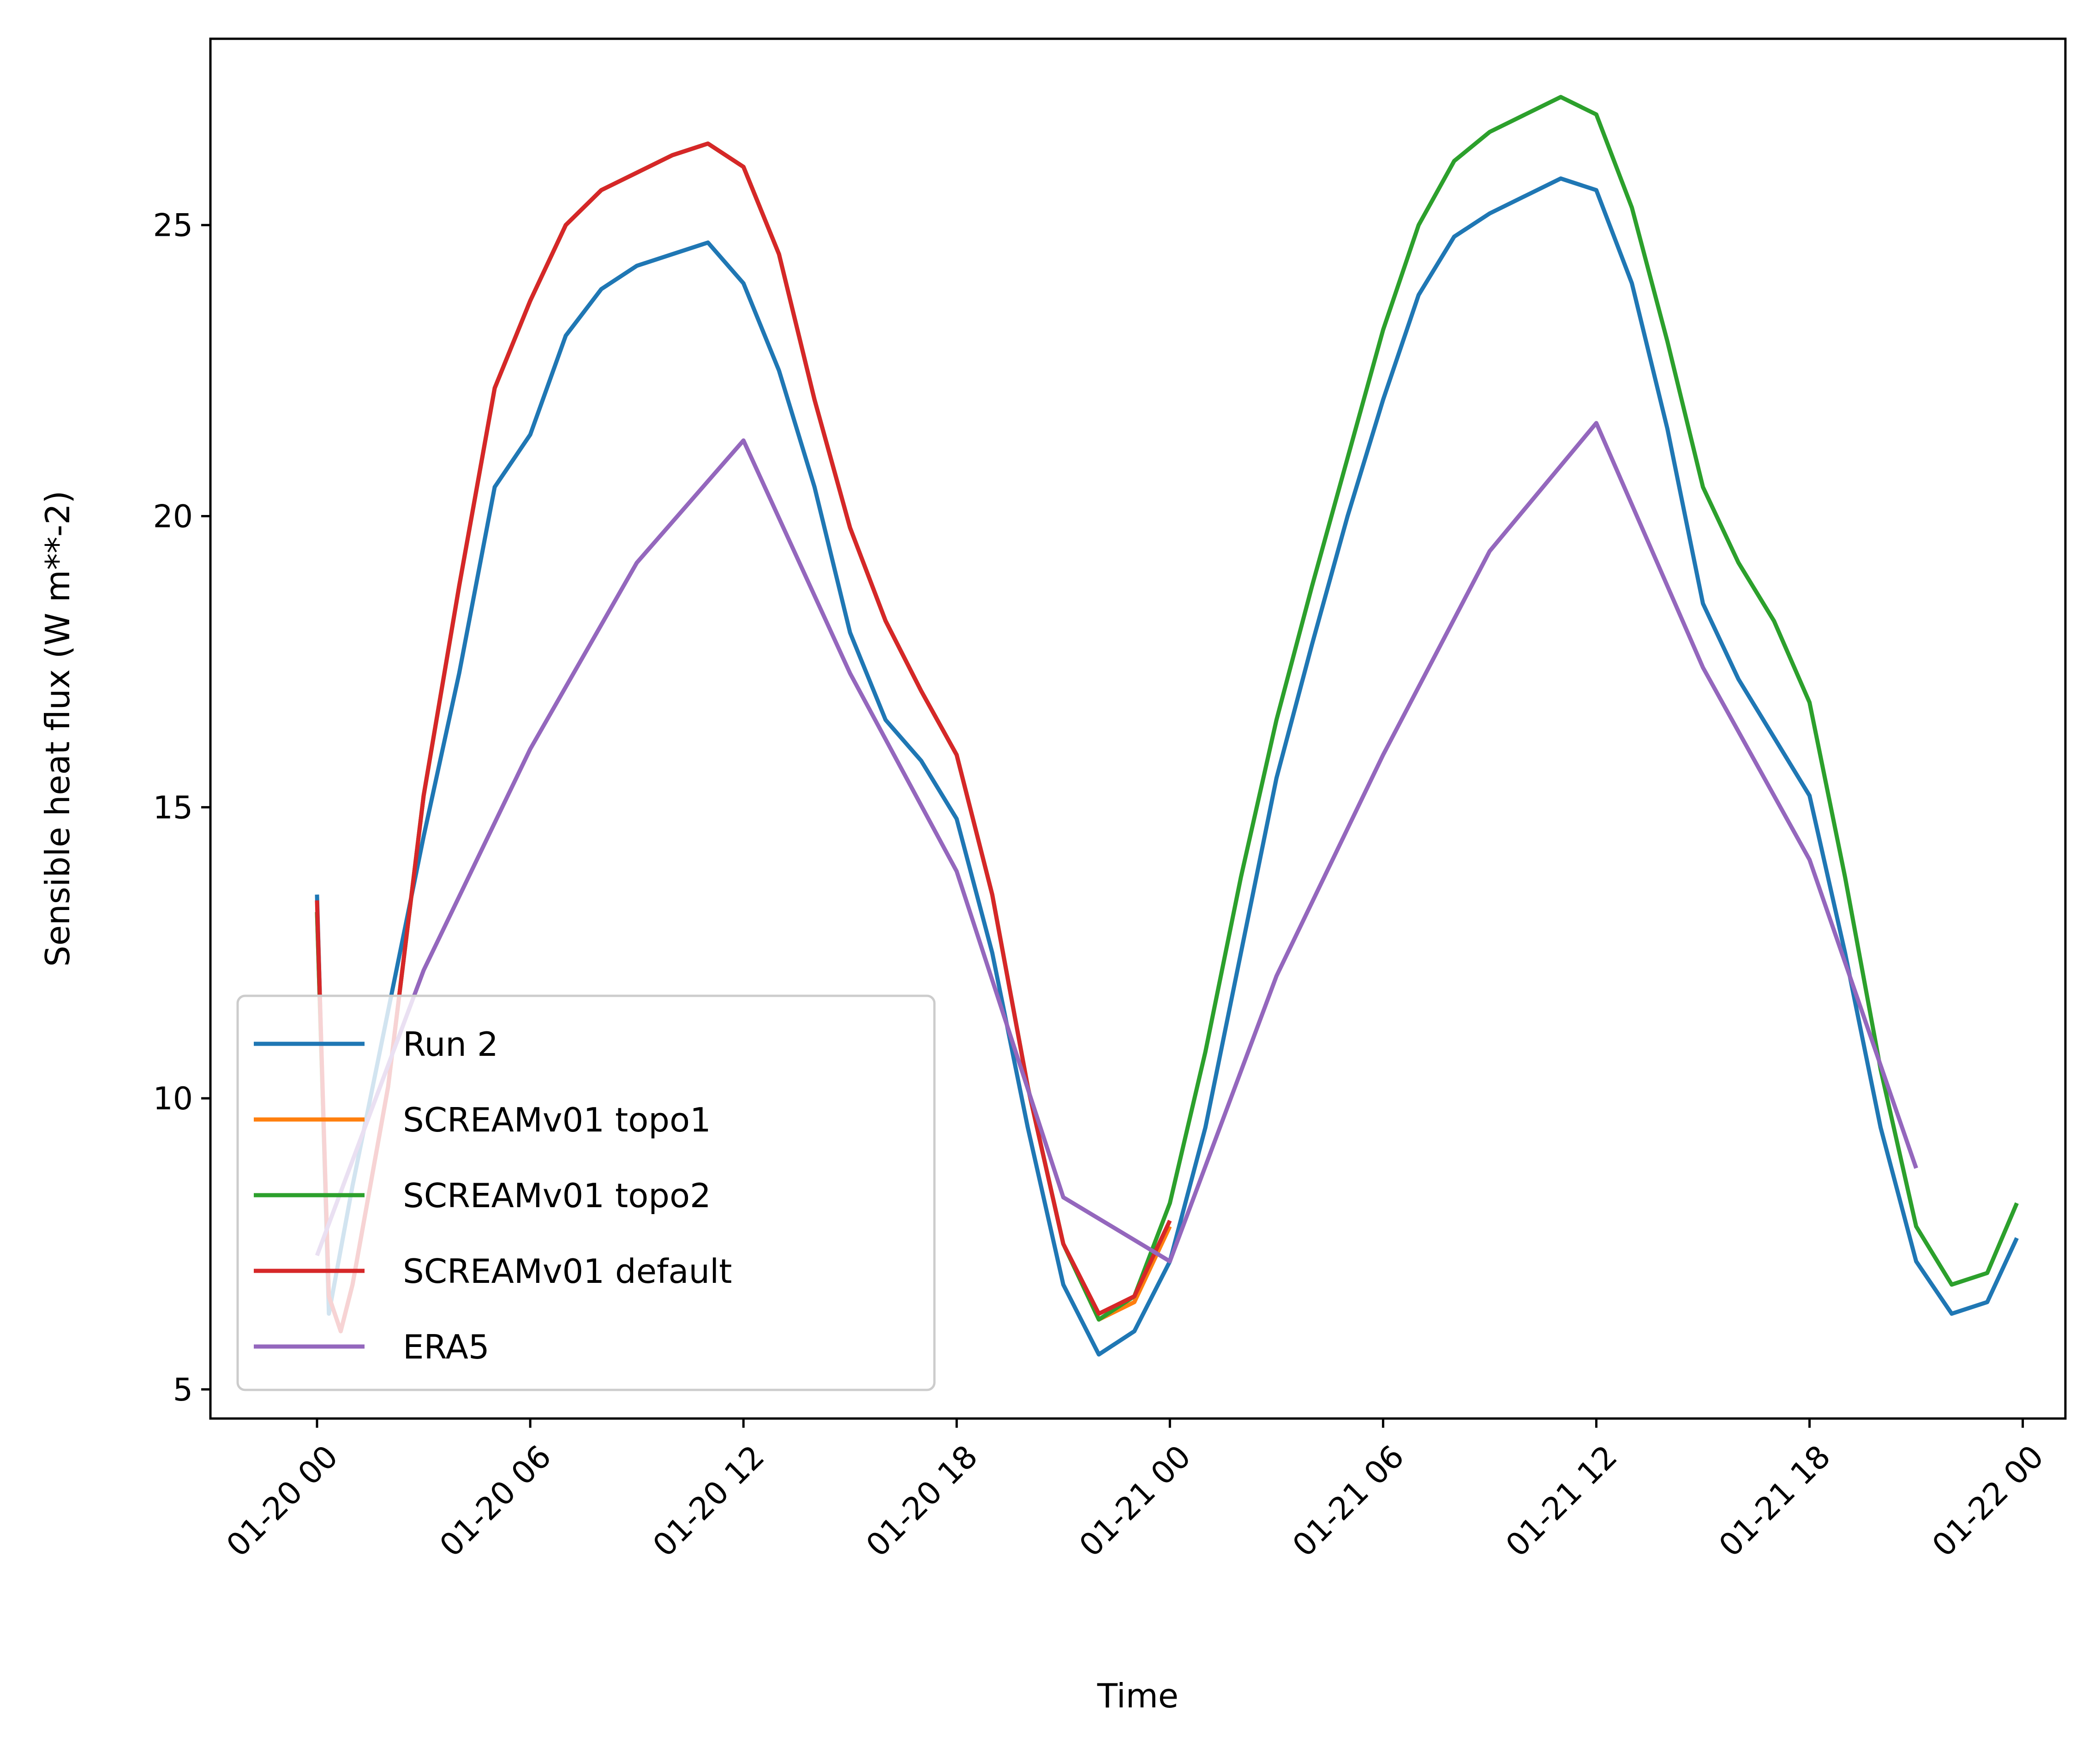  Describe the element at coordinates (183, 1390) in the screenshot. I see `y-tick-label: 5` at that location.